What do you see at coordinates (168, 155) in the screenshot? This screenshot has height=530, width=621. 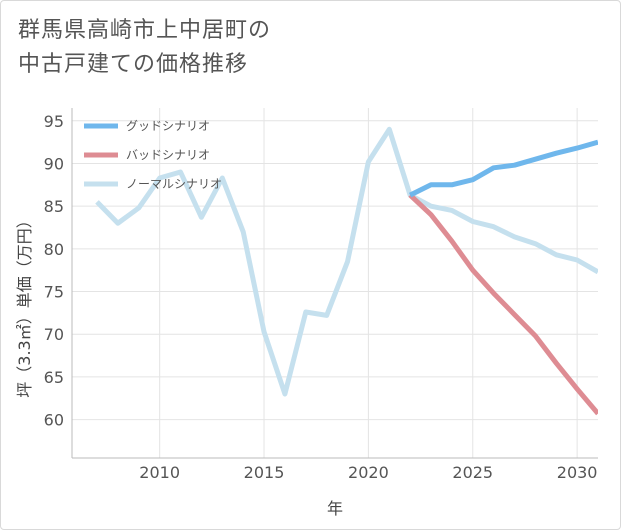 I see `legend-label: バッドシナリオ` at bounding box center [168, 155].